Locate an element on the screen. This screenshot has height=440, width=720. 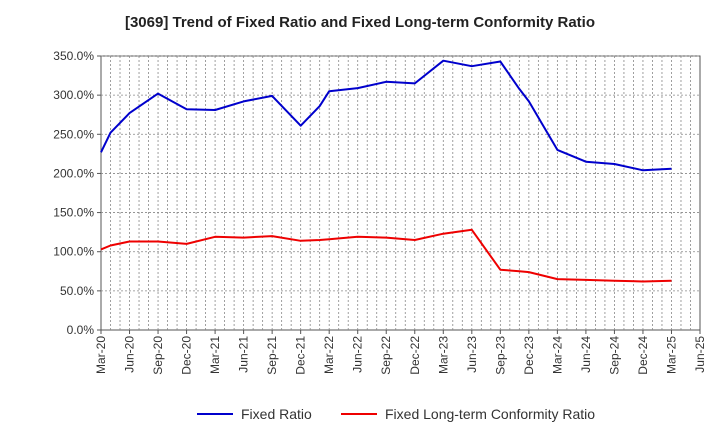
x-tick-label: Mar-23 is located at coordinates (443, 355).